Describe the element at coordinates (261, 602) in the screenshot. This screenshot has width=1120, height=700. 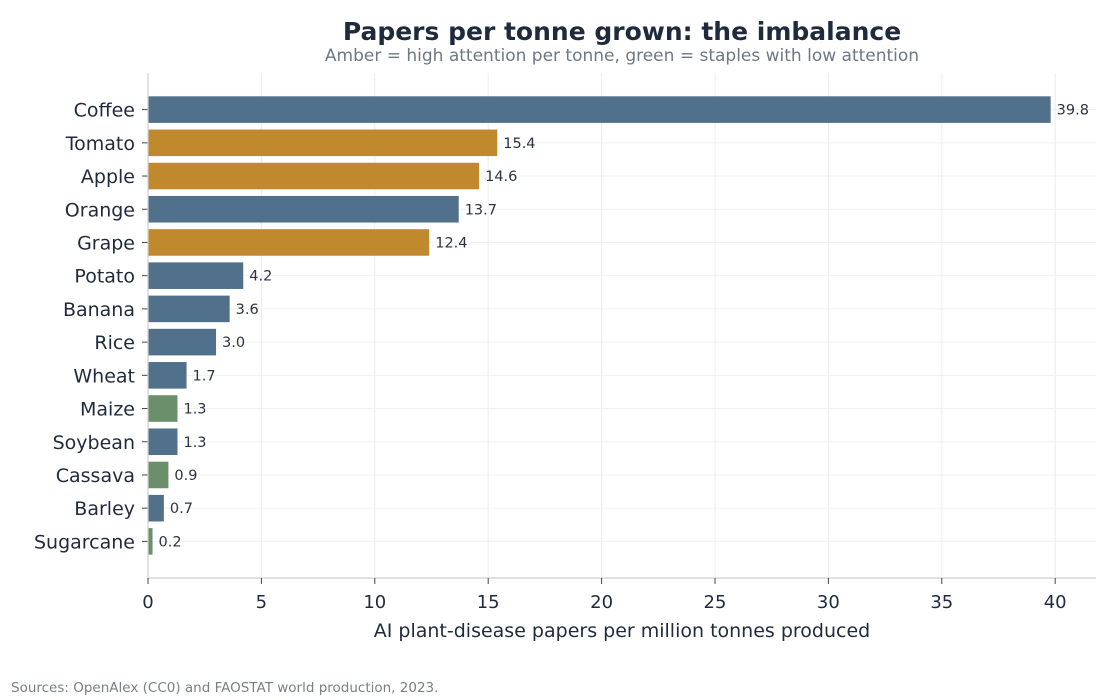
I see `x-tick-label: 5` at that location.